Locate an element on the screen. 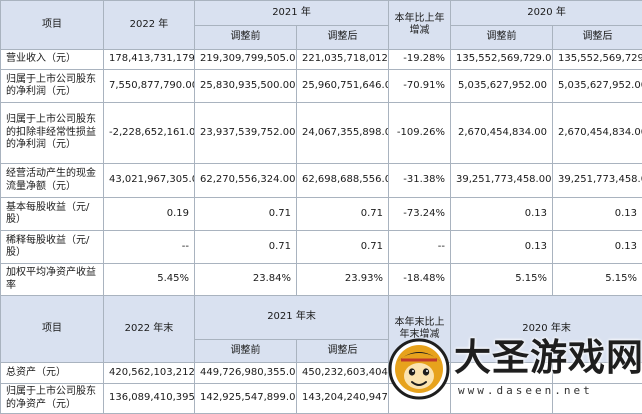 The width and height of the screenshot is (642, 414). cell-2021-after: 143,204,240,947.00 is located at coordinates (343, 399).